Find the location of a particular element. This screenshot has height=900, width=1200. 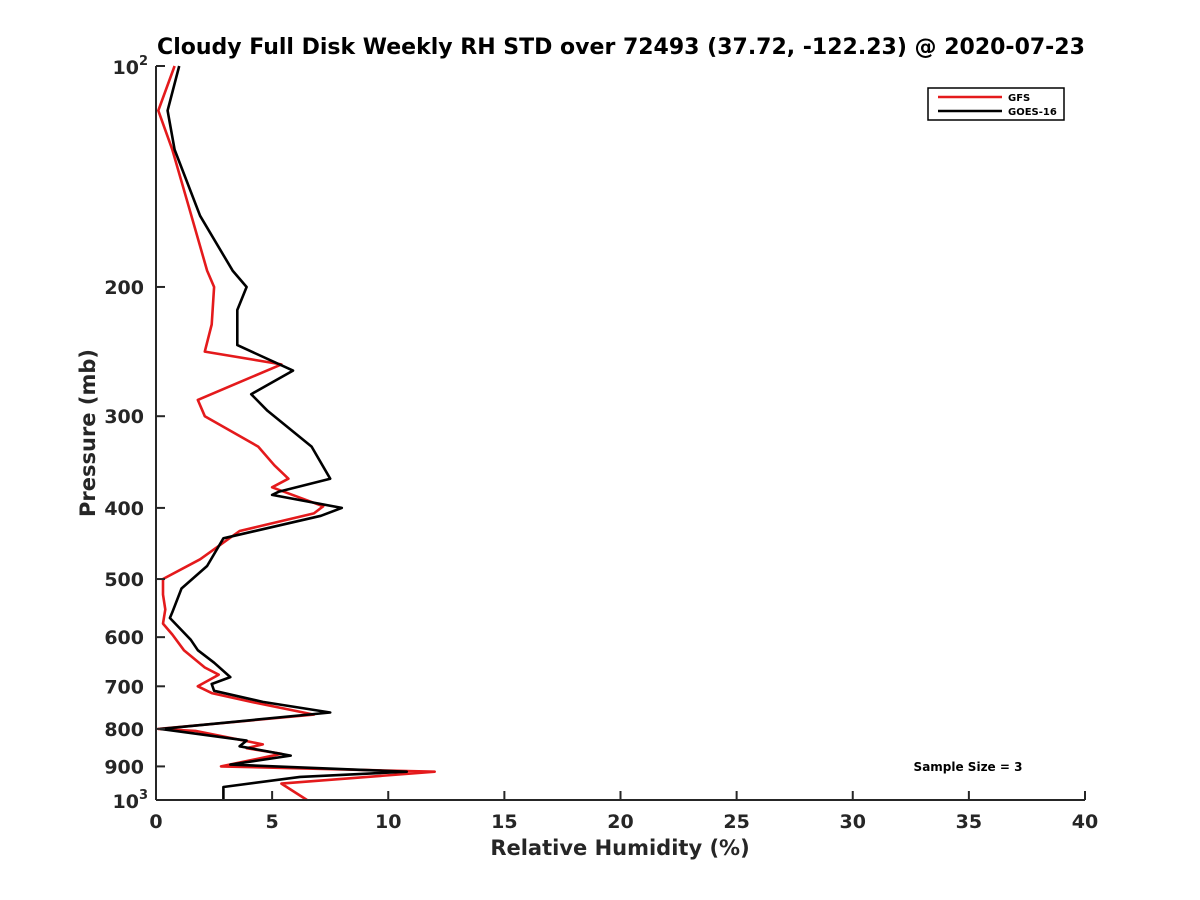

y-tick-label: 700 is located at coordinates (124, 687).